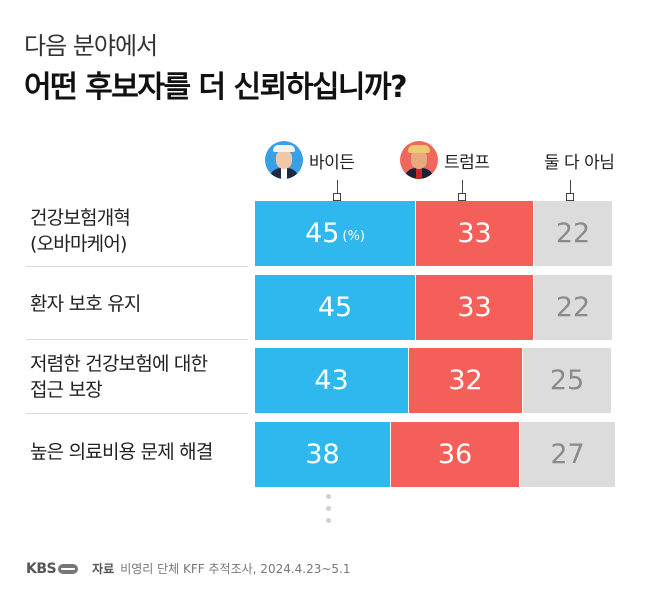  What do you see at coordinates (570, 190) in the screenshot?
I see `marker-line-neither` at bounding box center [570, 190].